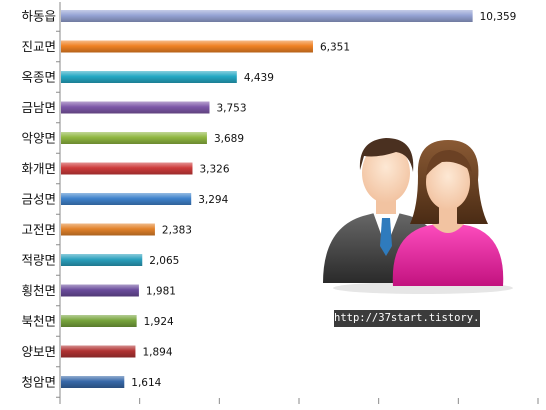 The width and height of the screenshot is (546, 410). I want to click on watermark-url: http://37start.tistory.com, so click(416, 318).